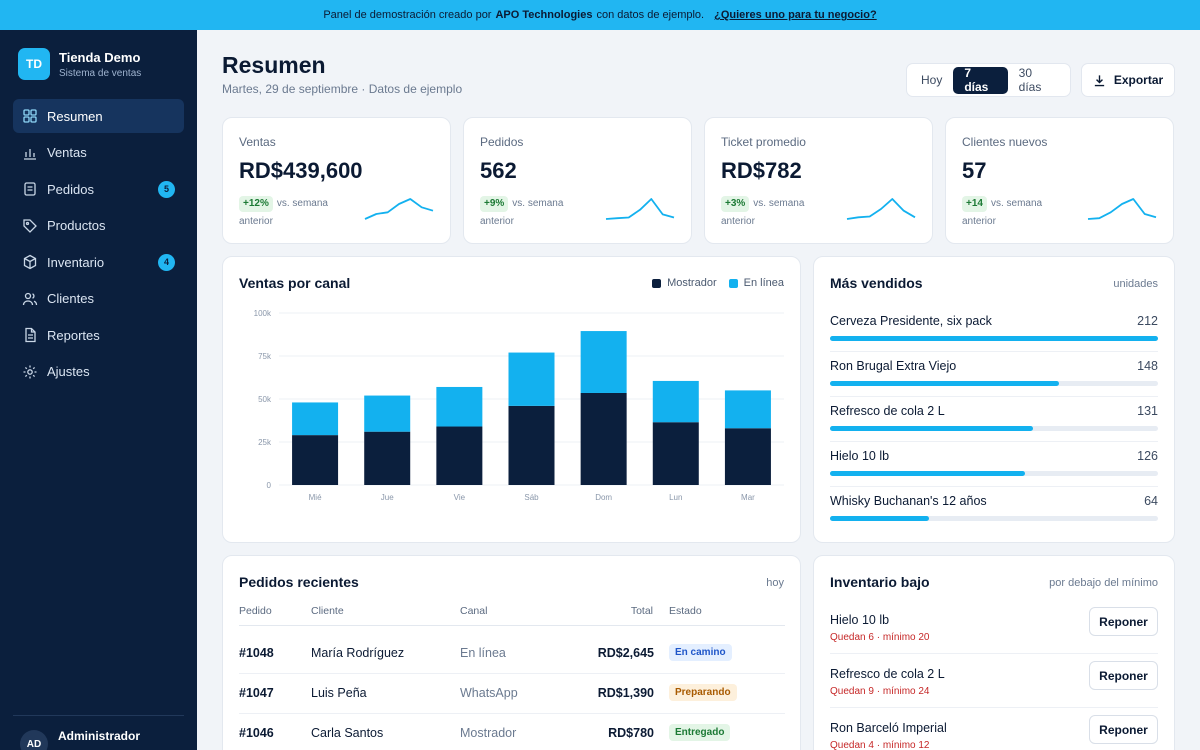 The image size is (1200, 750). What do you see at coordinates (256, 693) in the screenshot?
I see `order-id: #1047` at bounding box center [256, 693].